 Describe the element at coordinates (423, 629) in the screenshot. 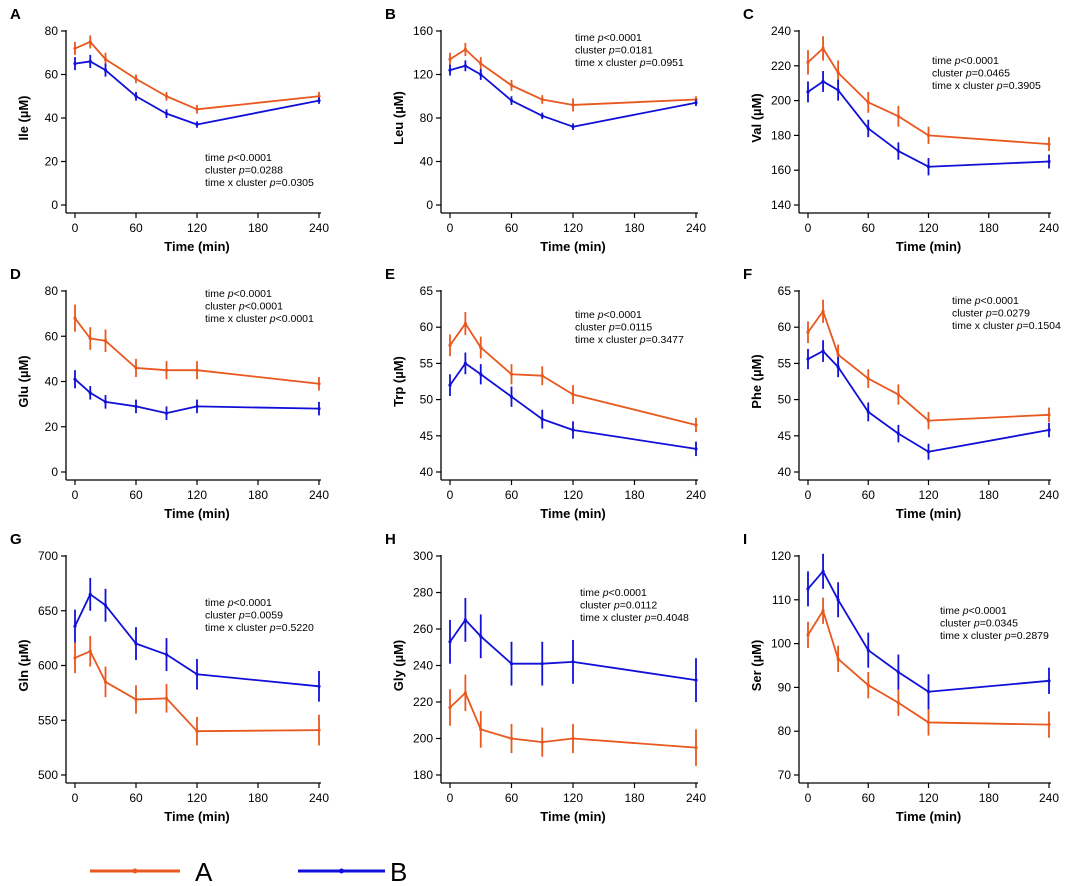

I see `y-tick-label: 260` at that location.